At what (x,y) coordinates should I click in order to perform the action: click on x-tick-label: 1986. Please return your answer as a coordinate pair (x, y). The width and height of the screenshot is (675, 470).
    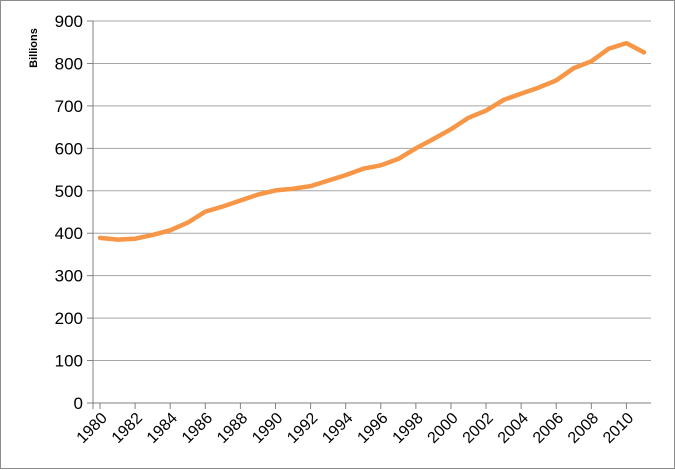
    Looking at the image, I should click on (197, 428).